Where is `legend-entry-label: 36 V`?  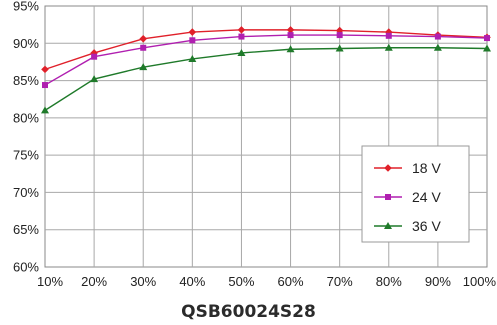 legend-entry-label: 36 V is located at coordinates (426, 226).